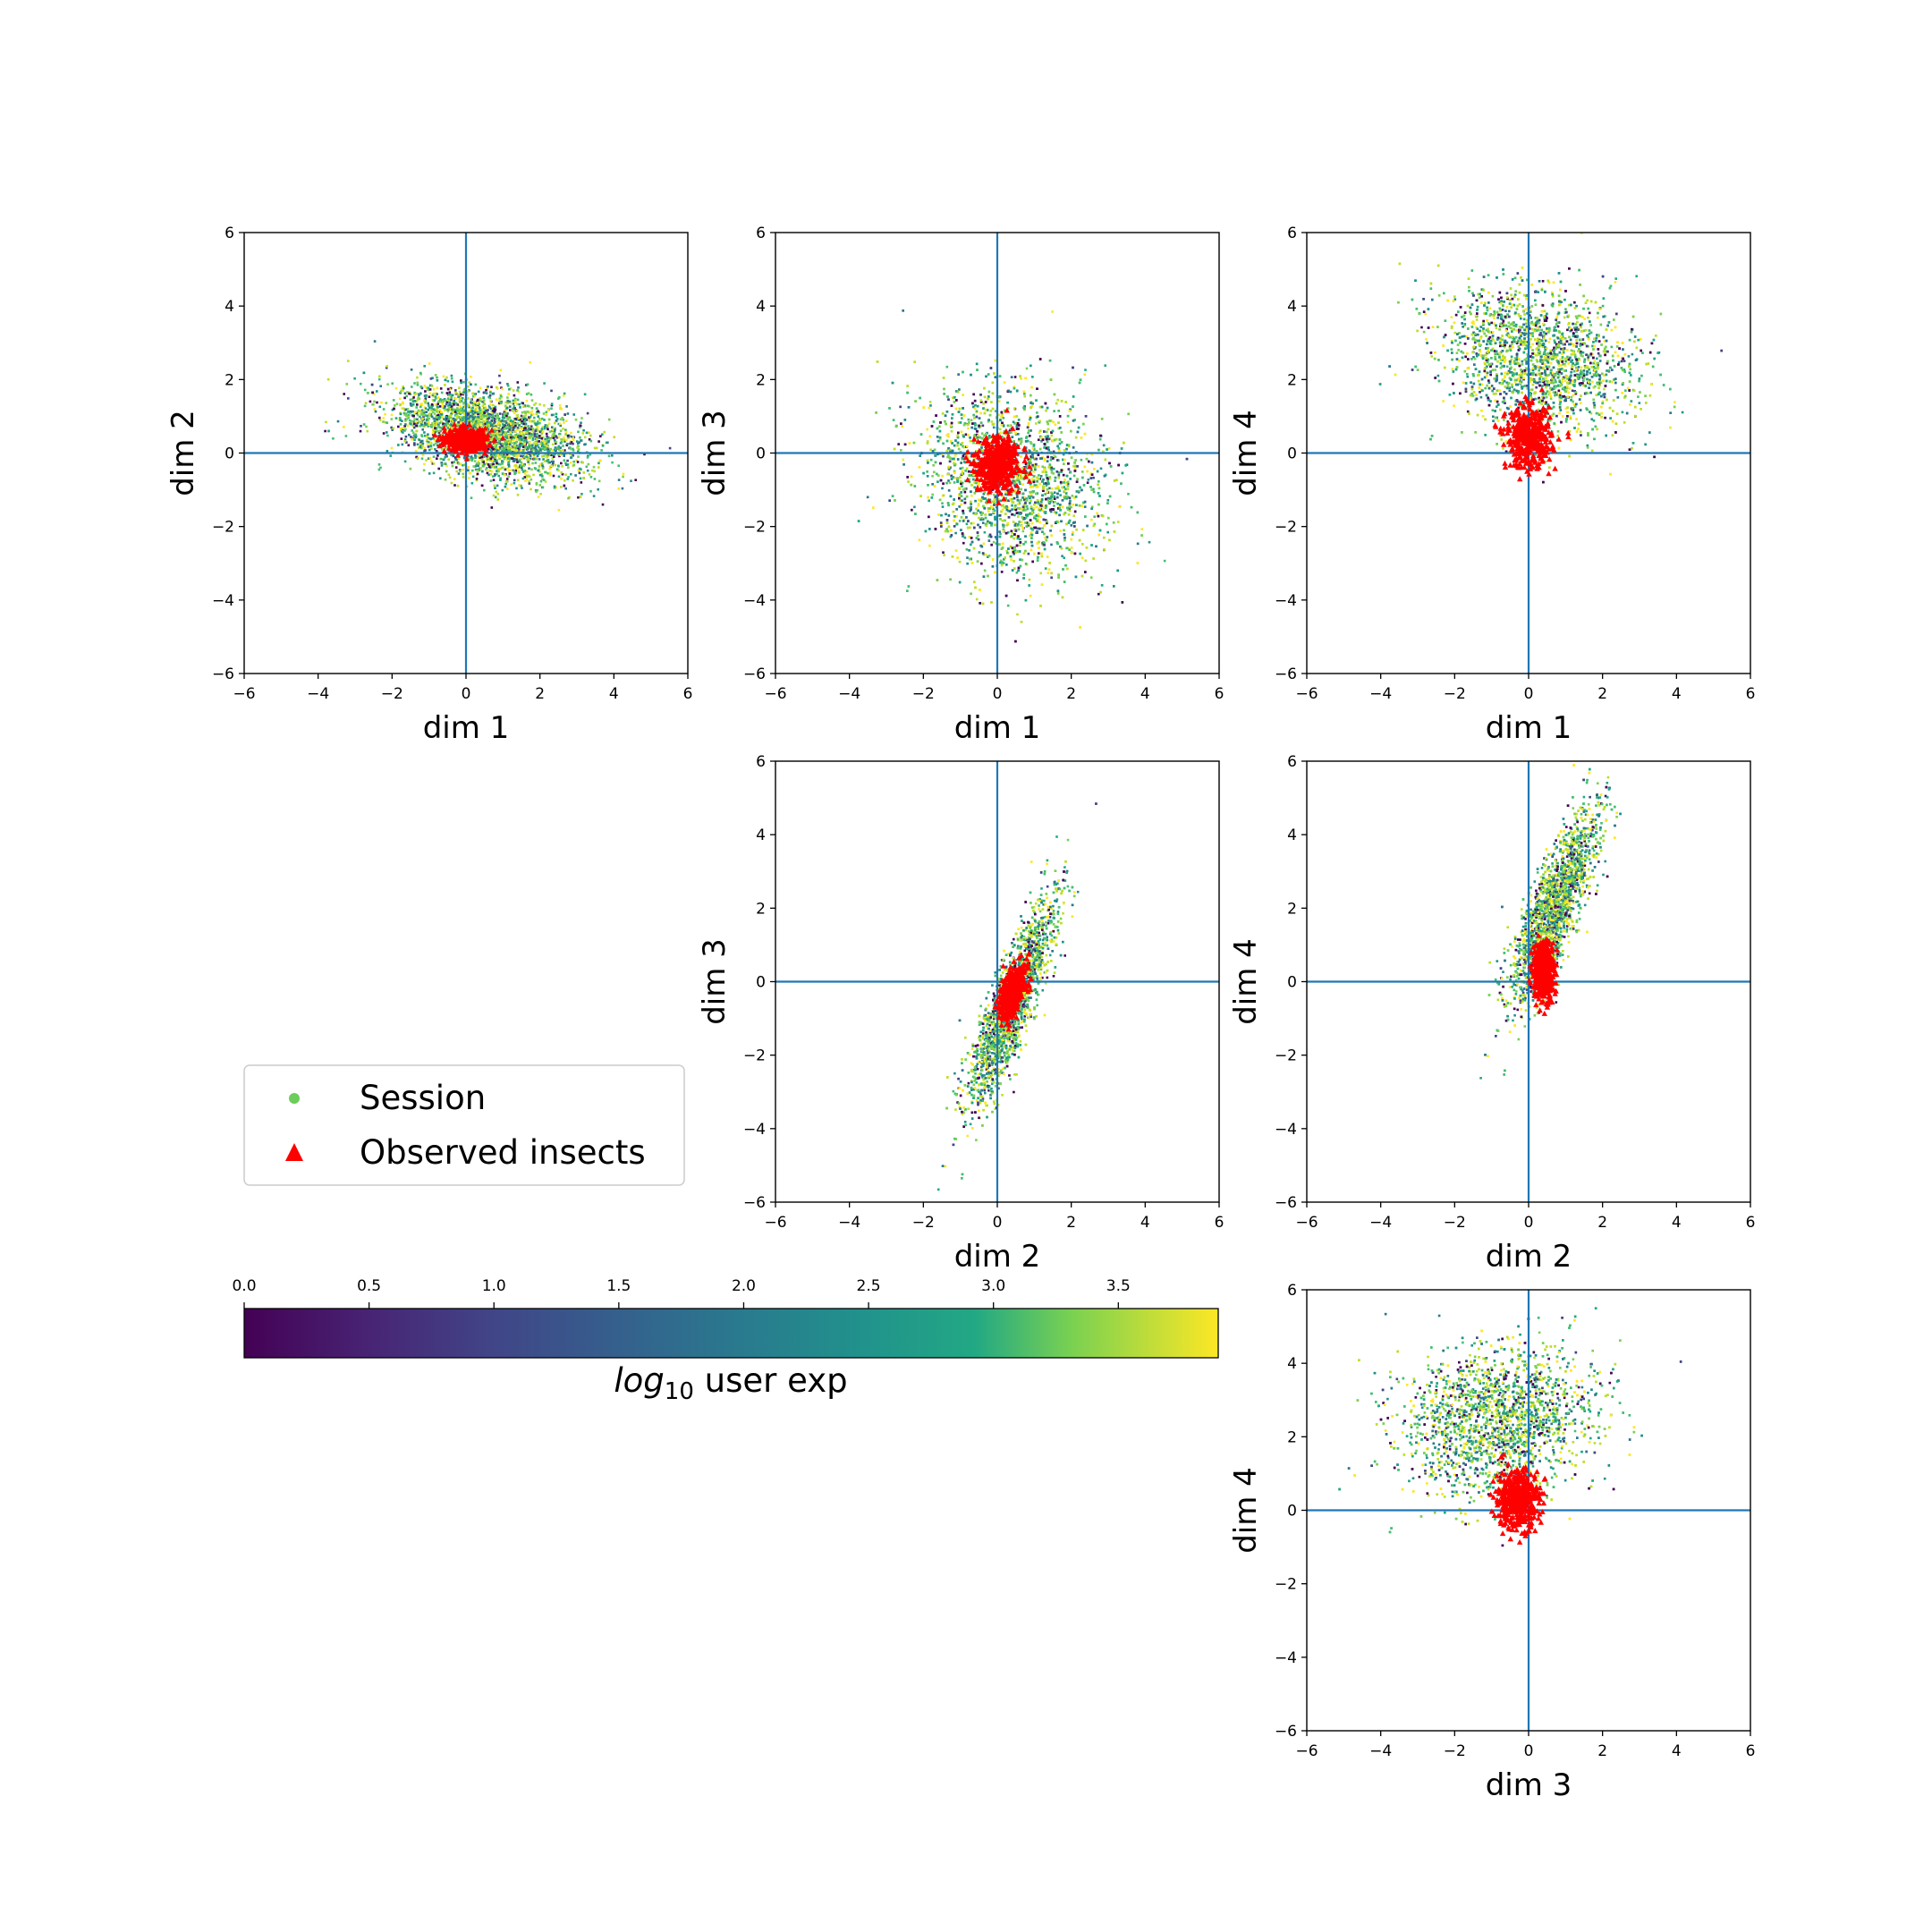 Image resolution: width=1932 pixels, height=1932 pixels. What do you see at coordinates (294, 1152) in the screenshot?
I see `insect-marker-icon` at bounding box center [294, 1152].